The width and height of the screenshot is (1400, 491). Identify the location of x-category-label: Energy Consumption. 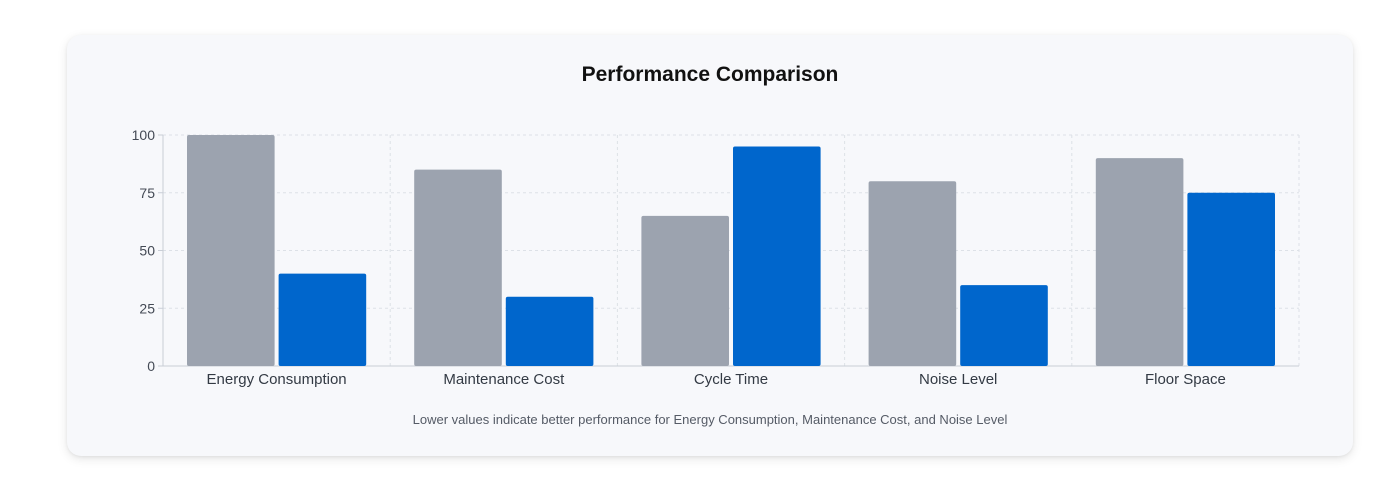
(277, 379).